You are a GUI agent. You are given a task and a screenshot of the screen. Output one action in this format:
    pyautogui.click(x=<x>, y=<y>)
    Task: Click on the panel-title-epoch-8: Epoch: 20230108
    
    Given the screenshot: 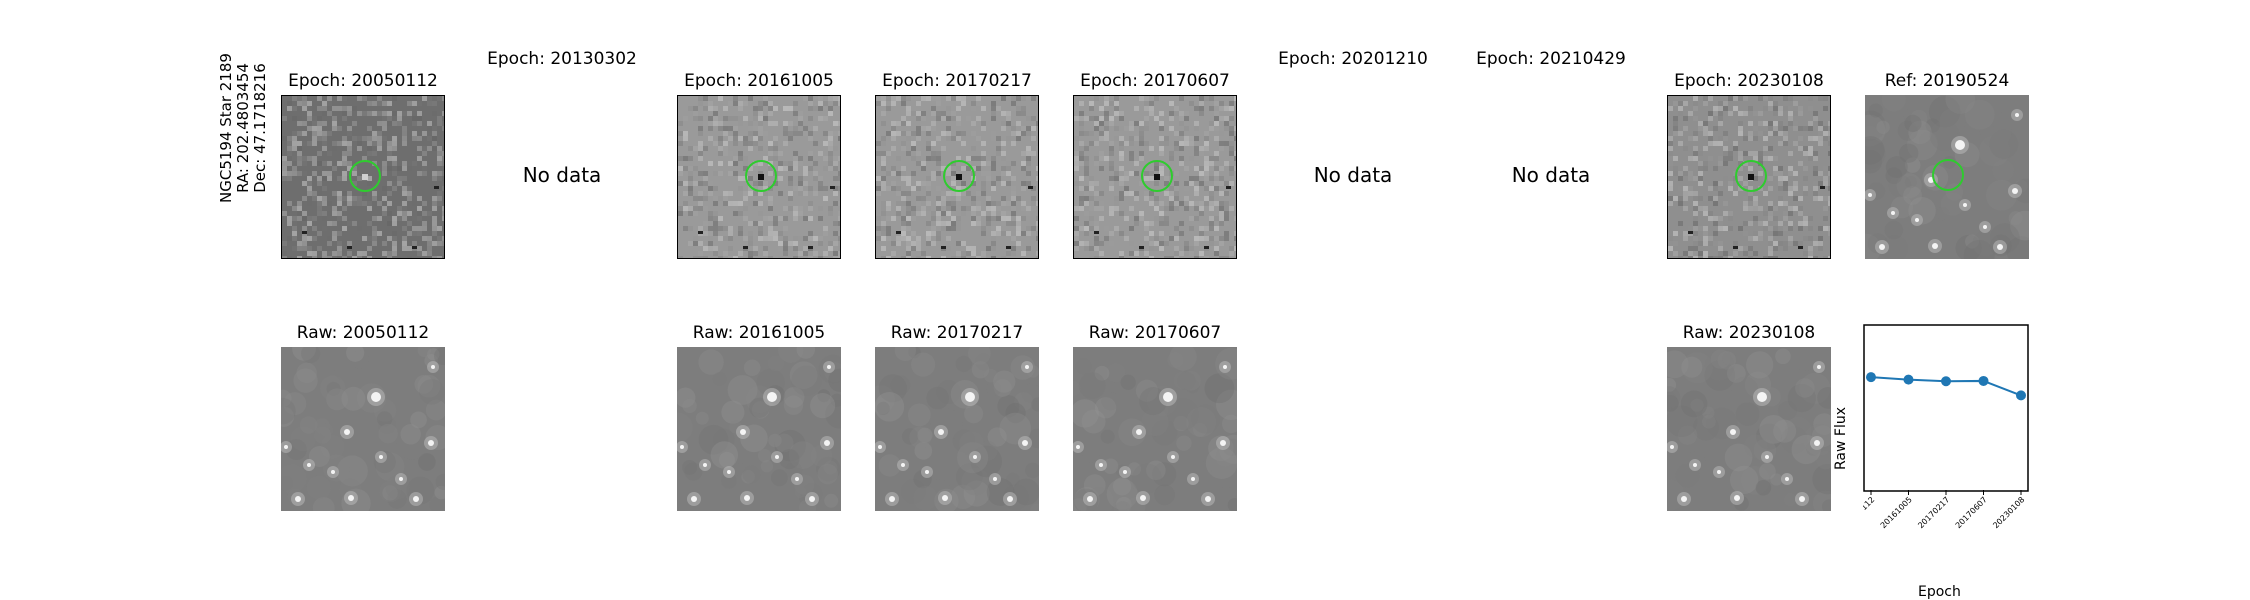 What is the action you would take?
    pyautogui.click(x=1749, y=81)
    